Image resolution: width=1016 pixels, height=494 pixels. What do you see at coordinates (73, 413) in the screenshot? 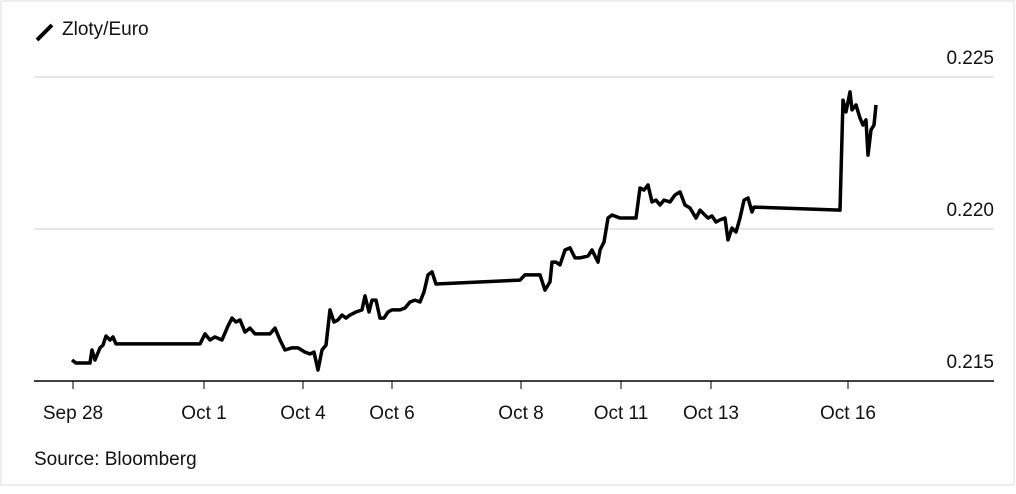
I see `x-tick-label: Sep 28` at bounding box center [73, 413].